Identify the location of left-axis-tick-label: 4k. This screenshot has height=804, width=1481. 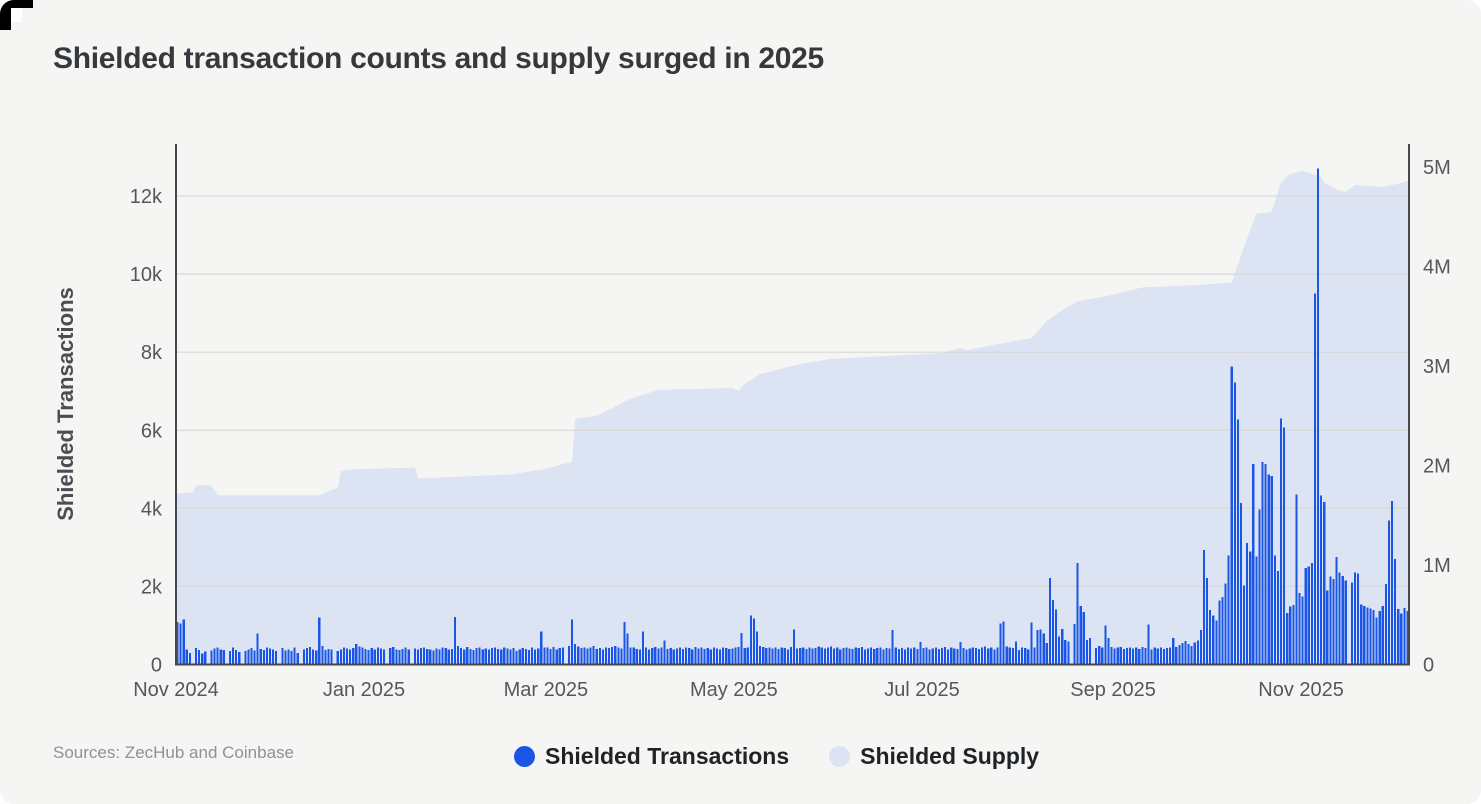
(152, 509).